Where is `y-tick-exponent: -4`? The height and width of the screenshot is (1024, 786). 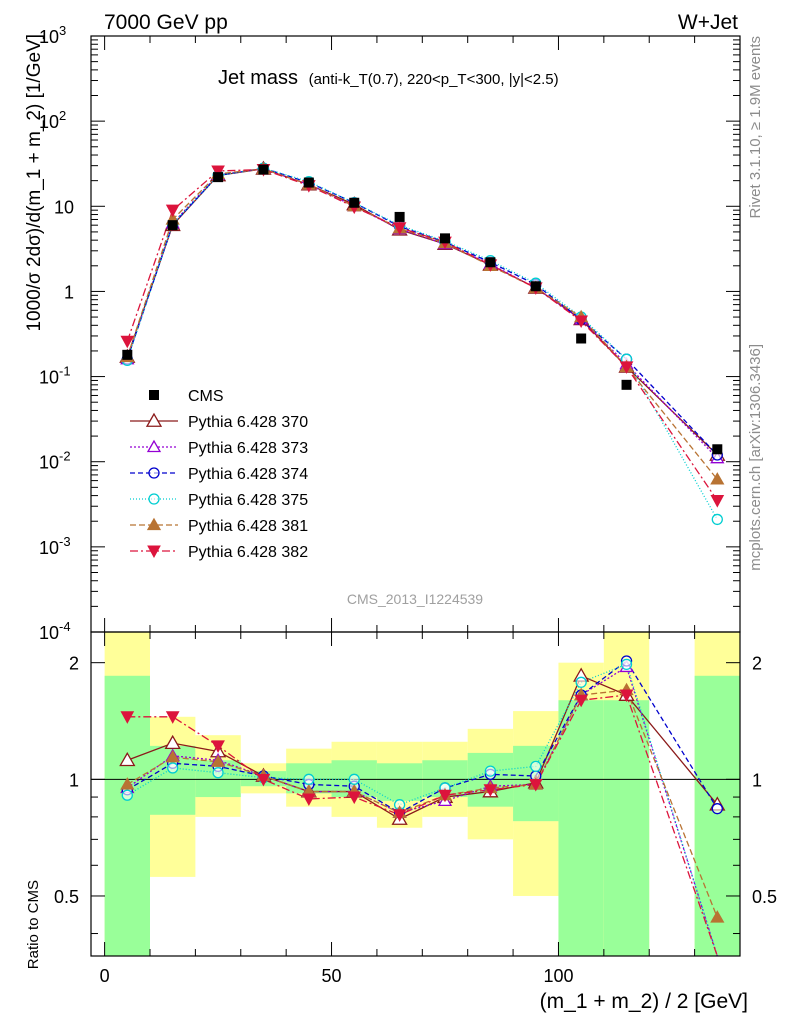
y-tick-exponent: -4 is located at coordinates (65, 626).